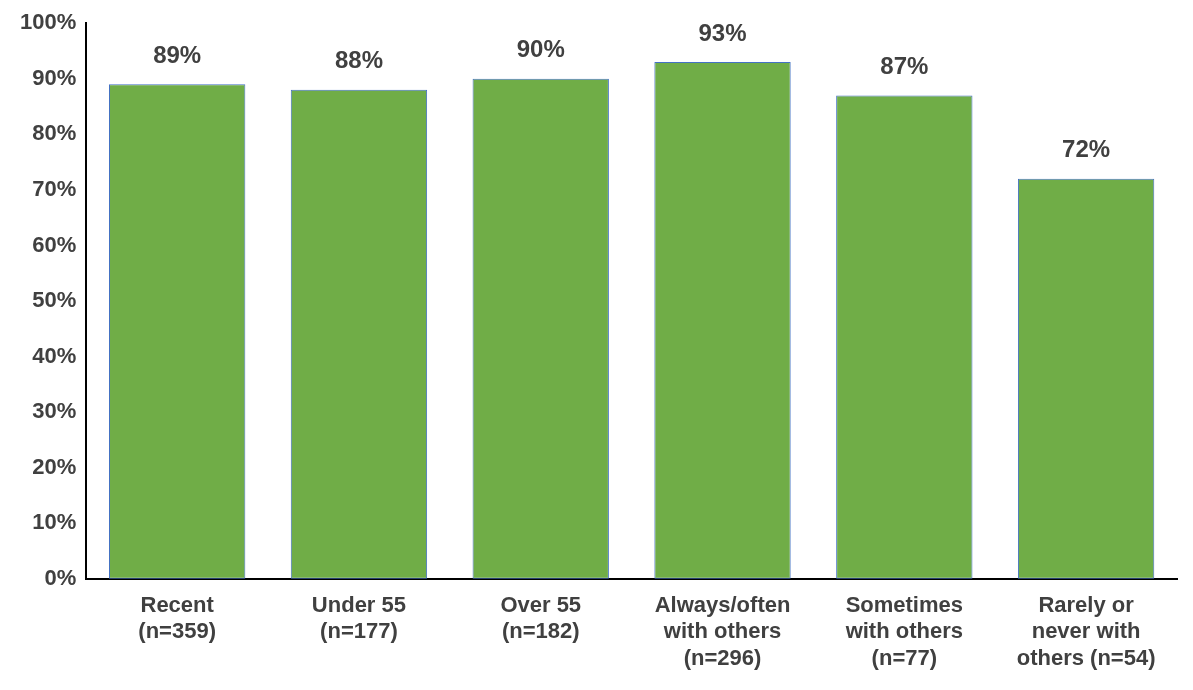 The height and width of the screenshot is (690, 1193). Describe the element at coordinates (54, 300) in the screenshot. I see `y-tick-label: 50%` at that location.